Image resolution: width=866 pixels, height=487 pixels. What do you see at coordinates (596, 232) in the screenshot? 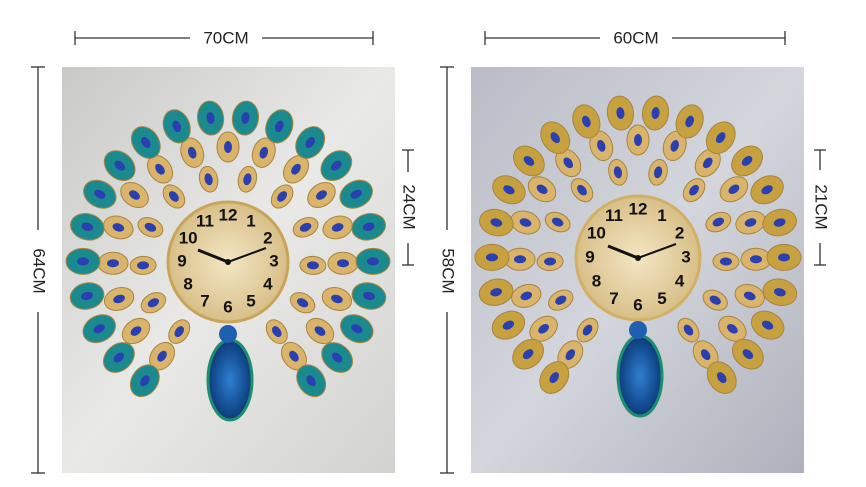
I see `dial-numeral: 10` at bounding box center [596, 232].